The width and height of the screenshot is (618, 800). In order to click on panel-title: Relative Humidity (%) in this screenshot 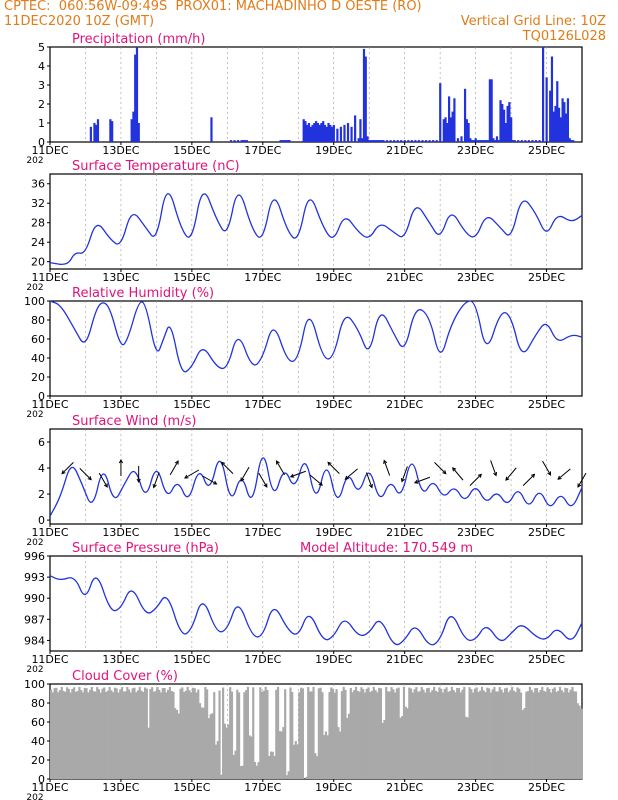, I will do `click(143, 293)`.